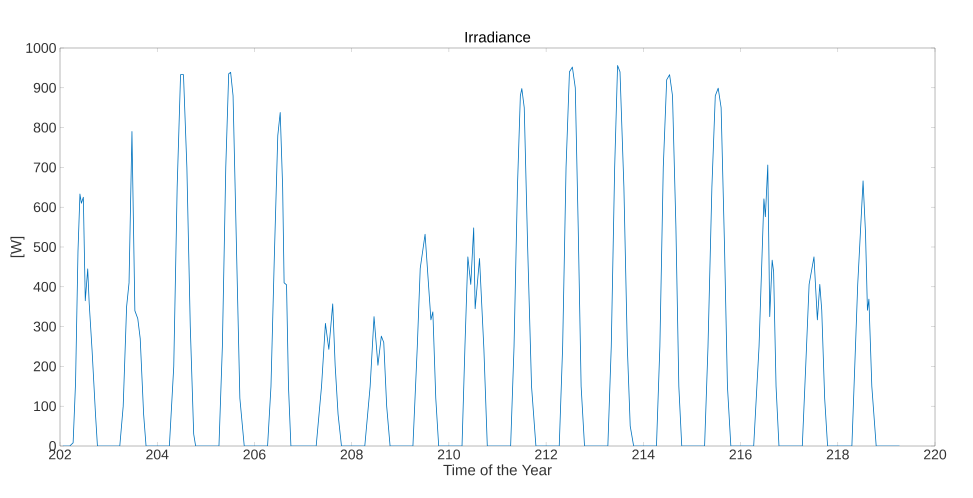  Describe the element at coordinates (60, 455) in the screenshot. I see `x-tick-label: 202` at that location.